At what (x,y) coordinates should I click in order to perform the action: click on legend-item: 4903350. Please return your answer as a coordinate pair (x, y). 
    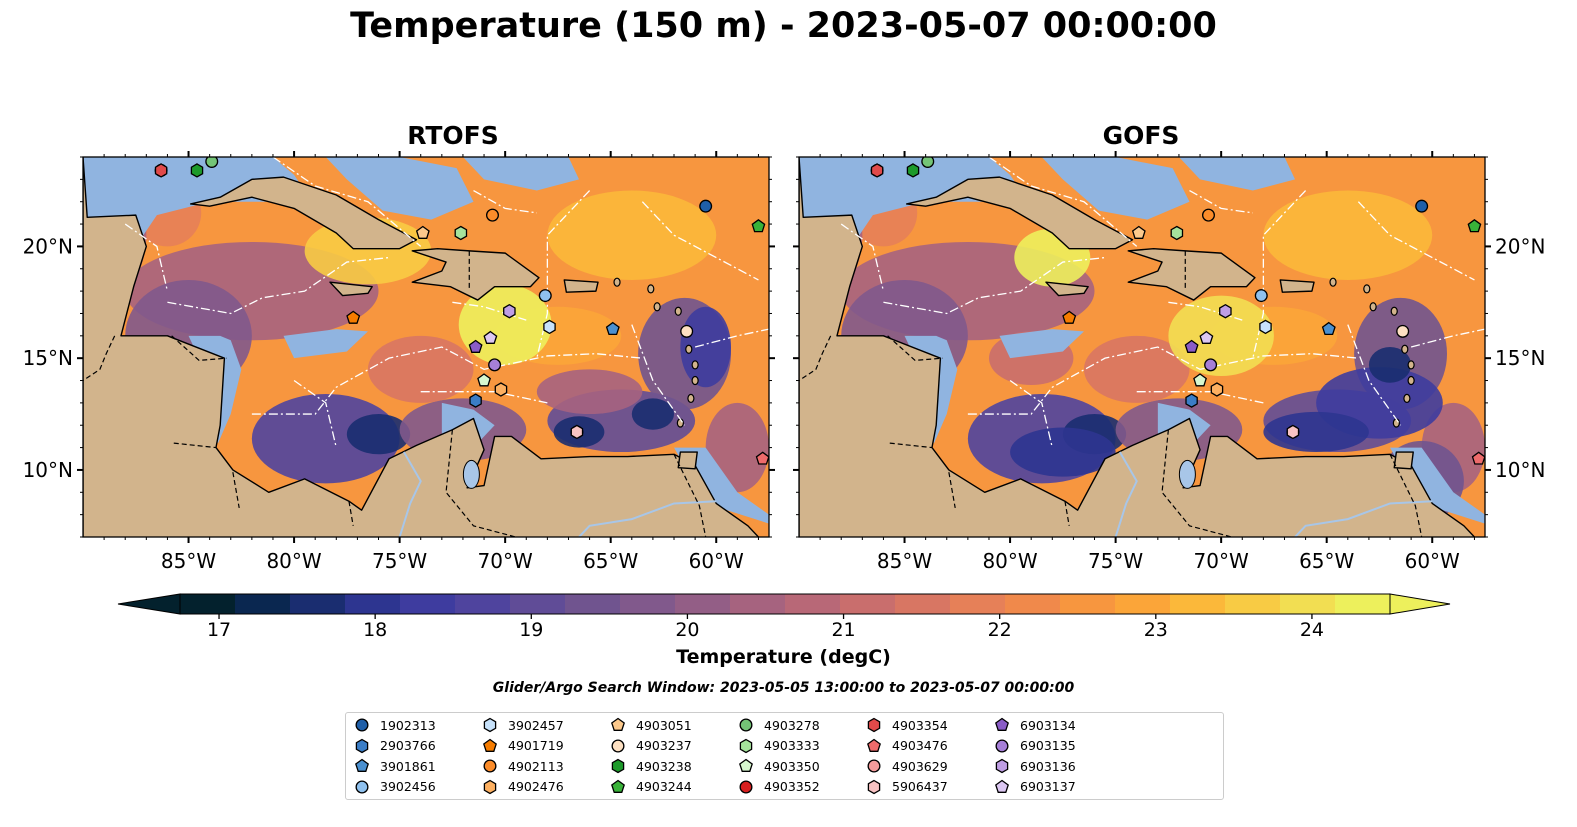
    Looking at the image, I should click on (779, 766).